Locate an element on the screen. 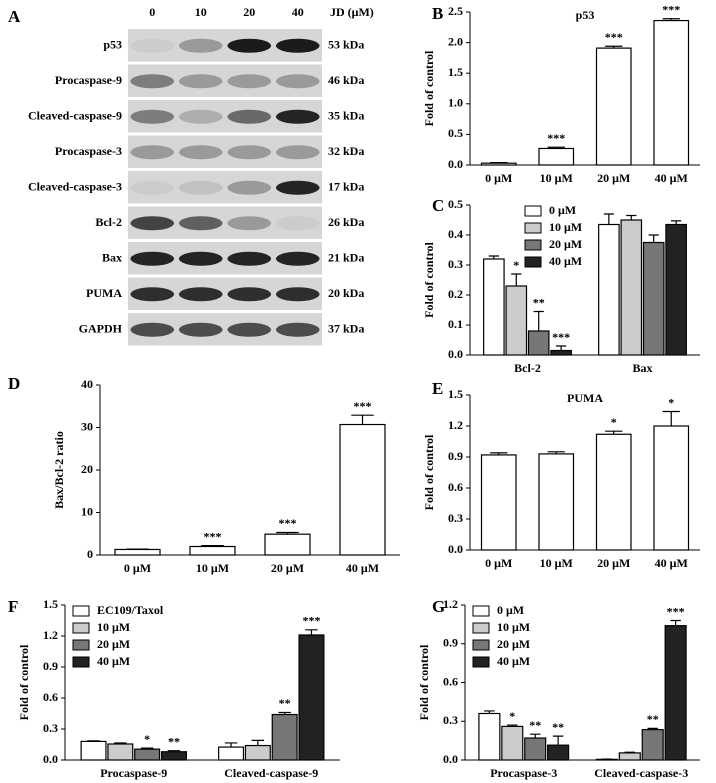 This screenshot has height=783, width=716. y-axis-label: Bax/Bcl-2 ratio is located at coordinates (59, 470).